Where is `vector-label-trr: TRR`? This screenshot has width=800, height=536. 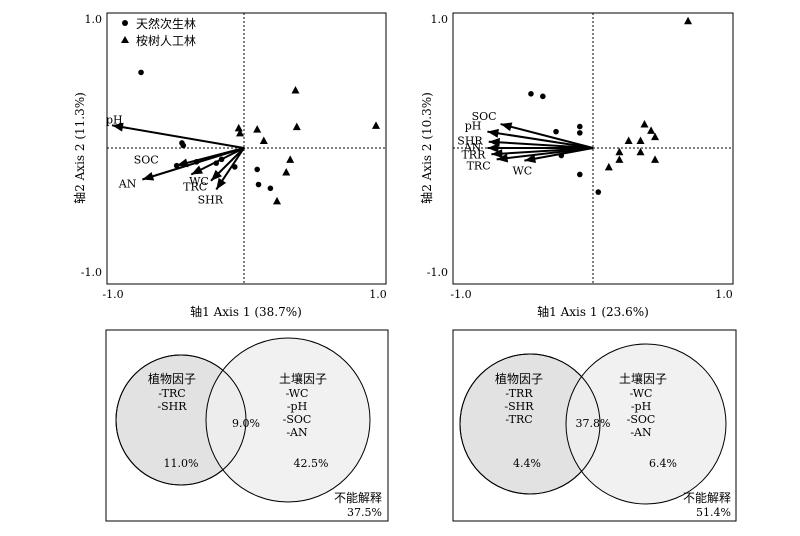 vector-label-trr: TRR is located at coordinates (473, 154).